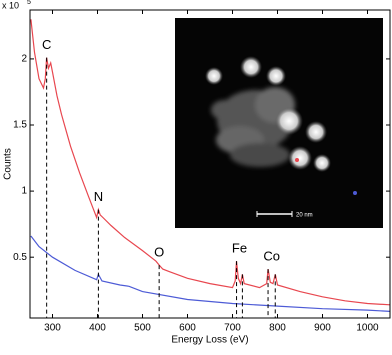  Describe the element at coordinates (304, 216) in the screenshot. I see `scale-bar-label: 20 nm` at that location.